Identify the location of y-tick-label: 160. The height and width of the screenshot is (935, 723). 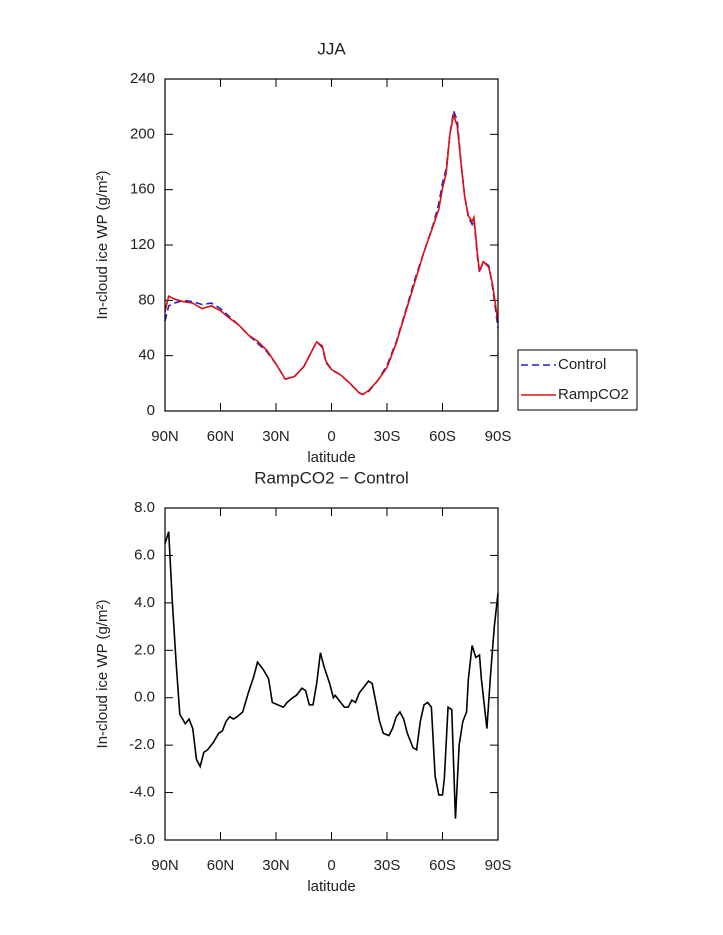
(142, 189).